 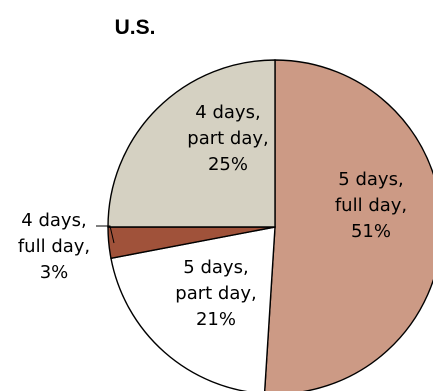 I want to click on slice-label-line: 21%, so click(x=216, y=319).